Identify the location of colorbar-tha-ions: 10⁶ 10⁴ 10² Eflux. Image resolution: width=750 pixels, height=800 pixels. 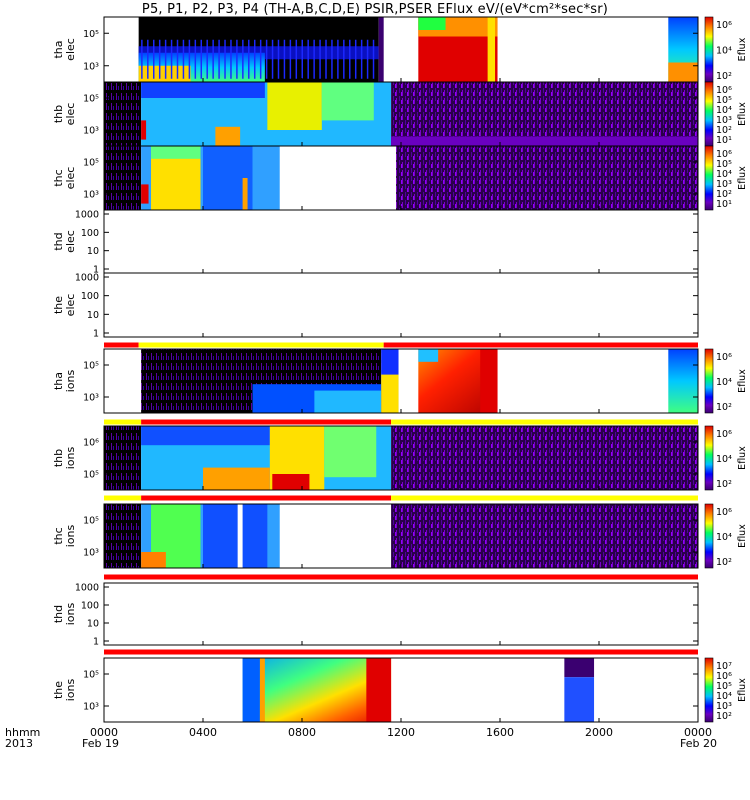
(726, 381).